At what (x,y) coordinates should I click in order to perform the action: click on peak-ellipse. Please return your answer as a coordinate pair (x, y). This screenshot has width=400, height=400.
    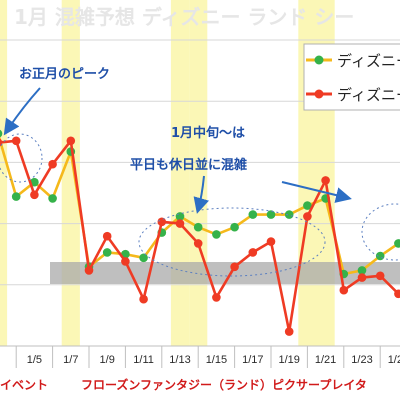
    Looking at the image, I should click on (21, 158).